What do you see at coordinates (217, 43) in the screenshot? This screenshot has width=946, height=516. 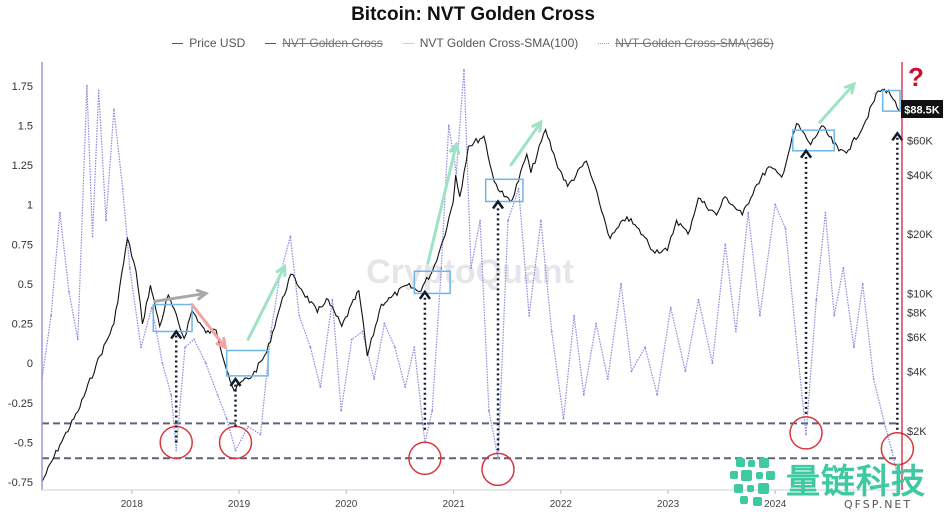 I see `legend-label: Price USD` at bounding box center [217, 43].